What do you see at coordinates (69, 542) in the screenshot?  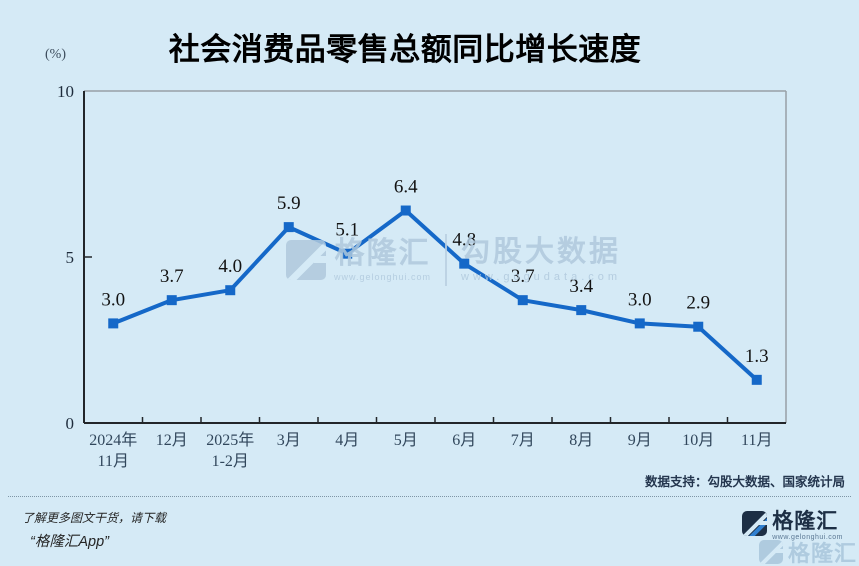 I see `app-promo-name: “格隆汇App”` at bounding box center [69, 542].